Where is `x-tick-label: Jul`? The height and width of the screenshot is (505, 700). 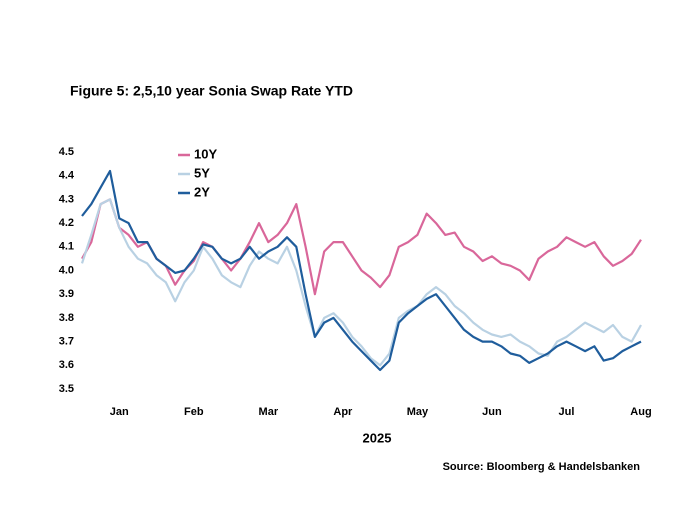 x-tick-label: Jul is located at coordinates (567, 412).